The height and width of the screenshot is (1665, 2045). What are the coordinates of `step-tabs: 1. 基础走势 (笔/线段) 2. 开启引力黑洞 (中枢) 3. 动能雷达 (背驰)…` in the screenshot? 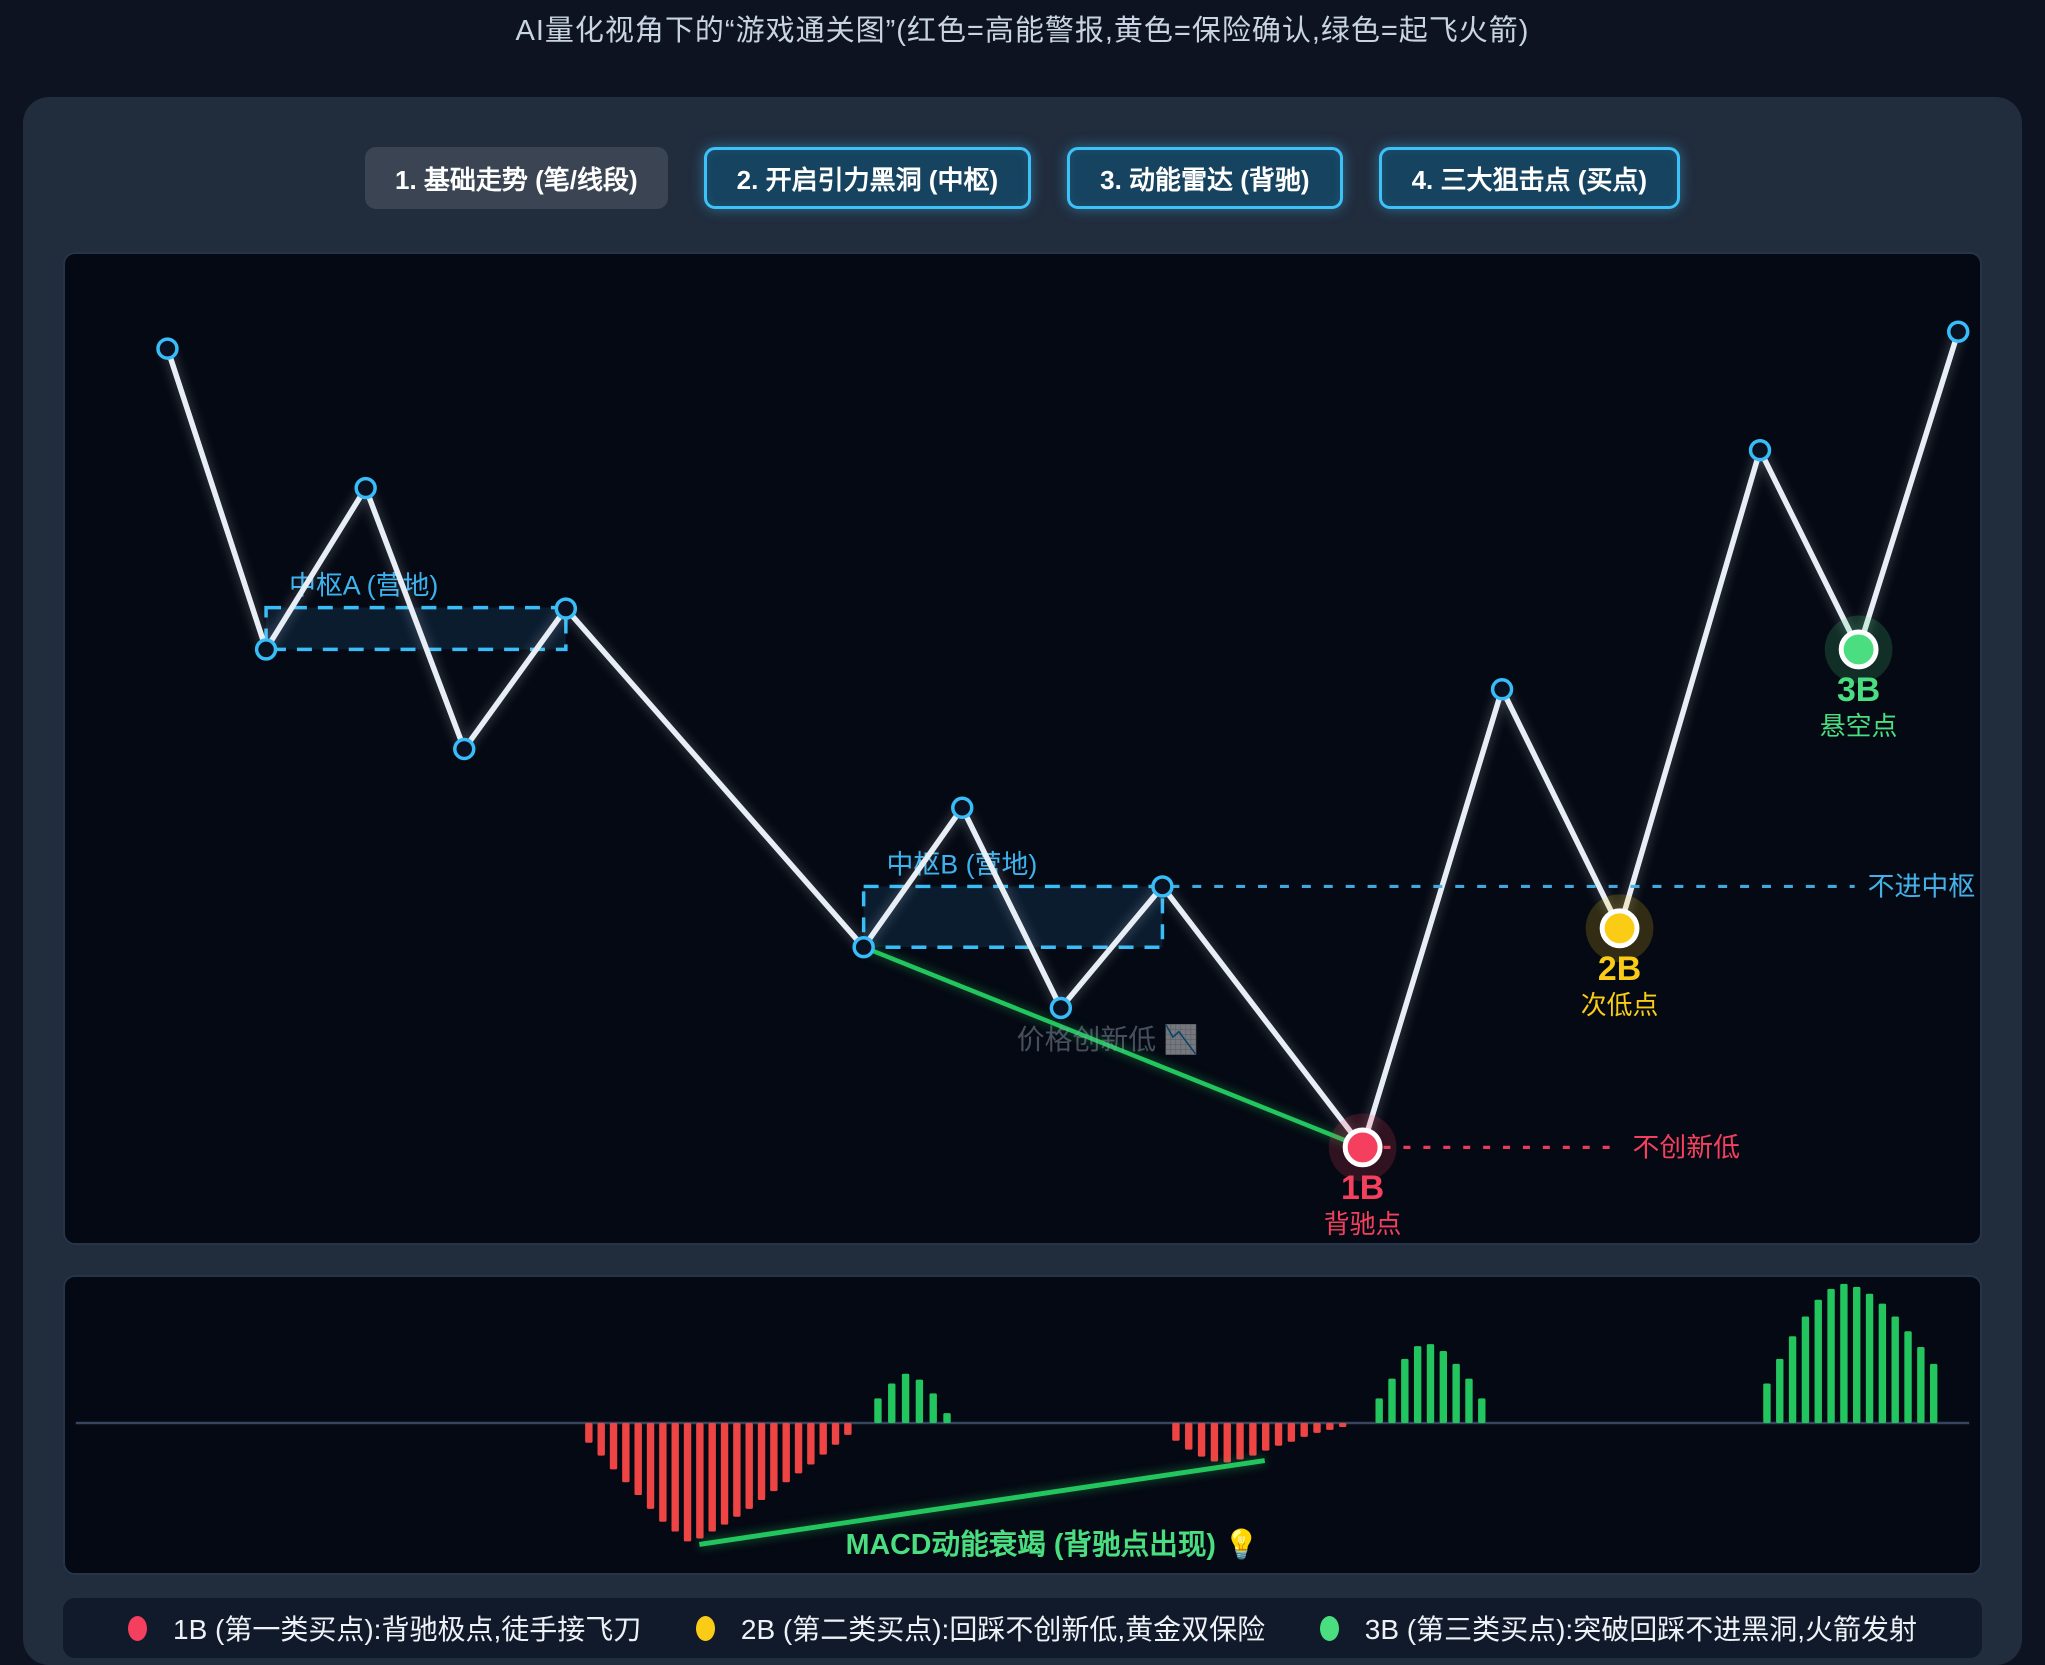 It's located at (1022, 178).